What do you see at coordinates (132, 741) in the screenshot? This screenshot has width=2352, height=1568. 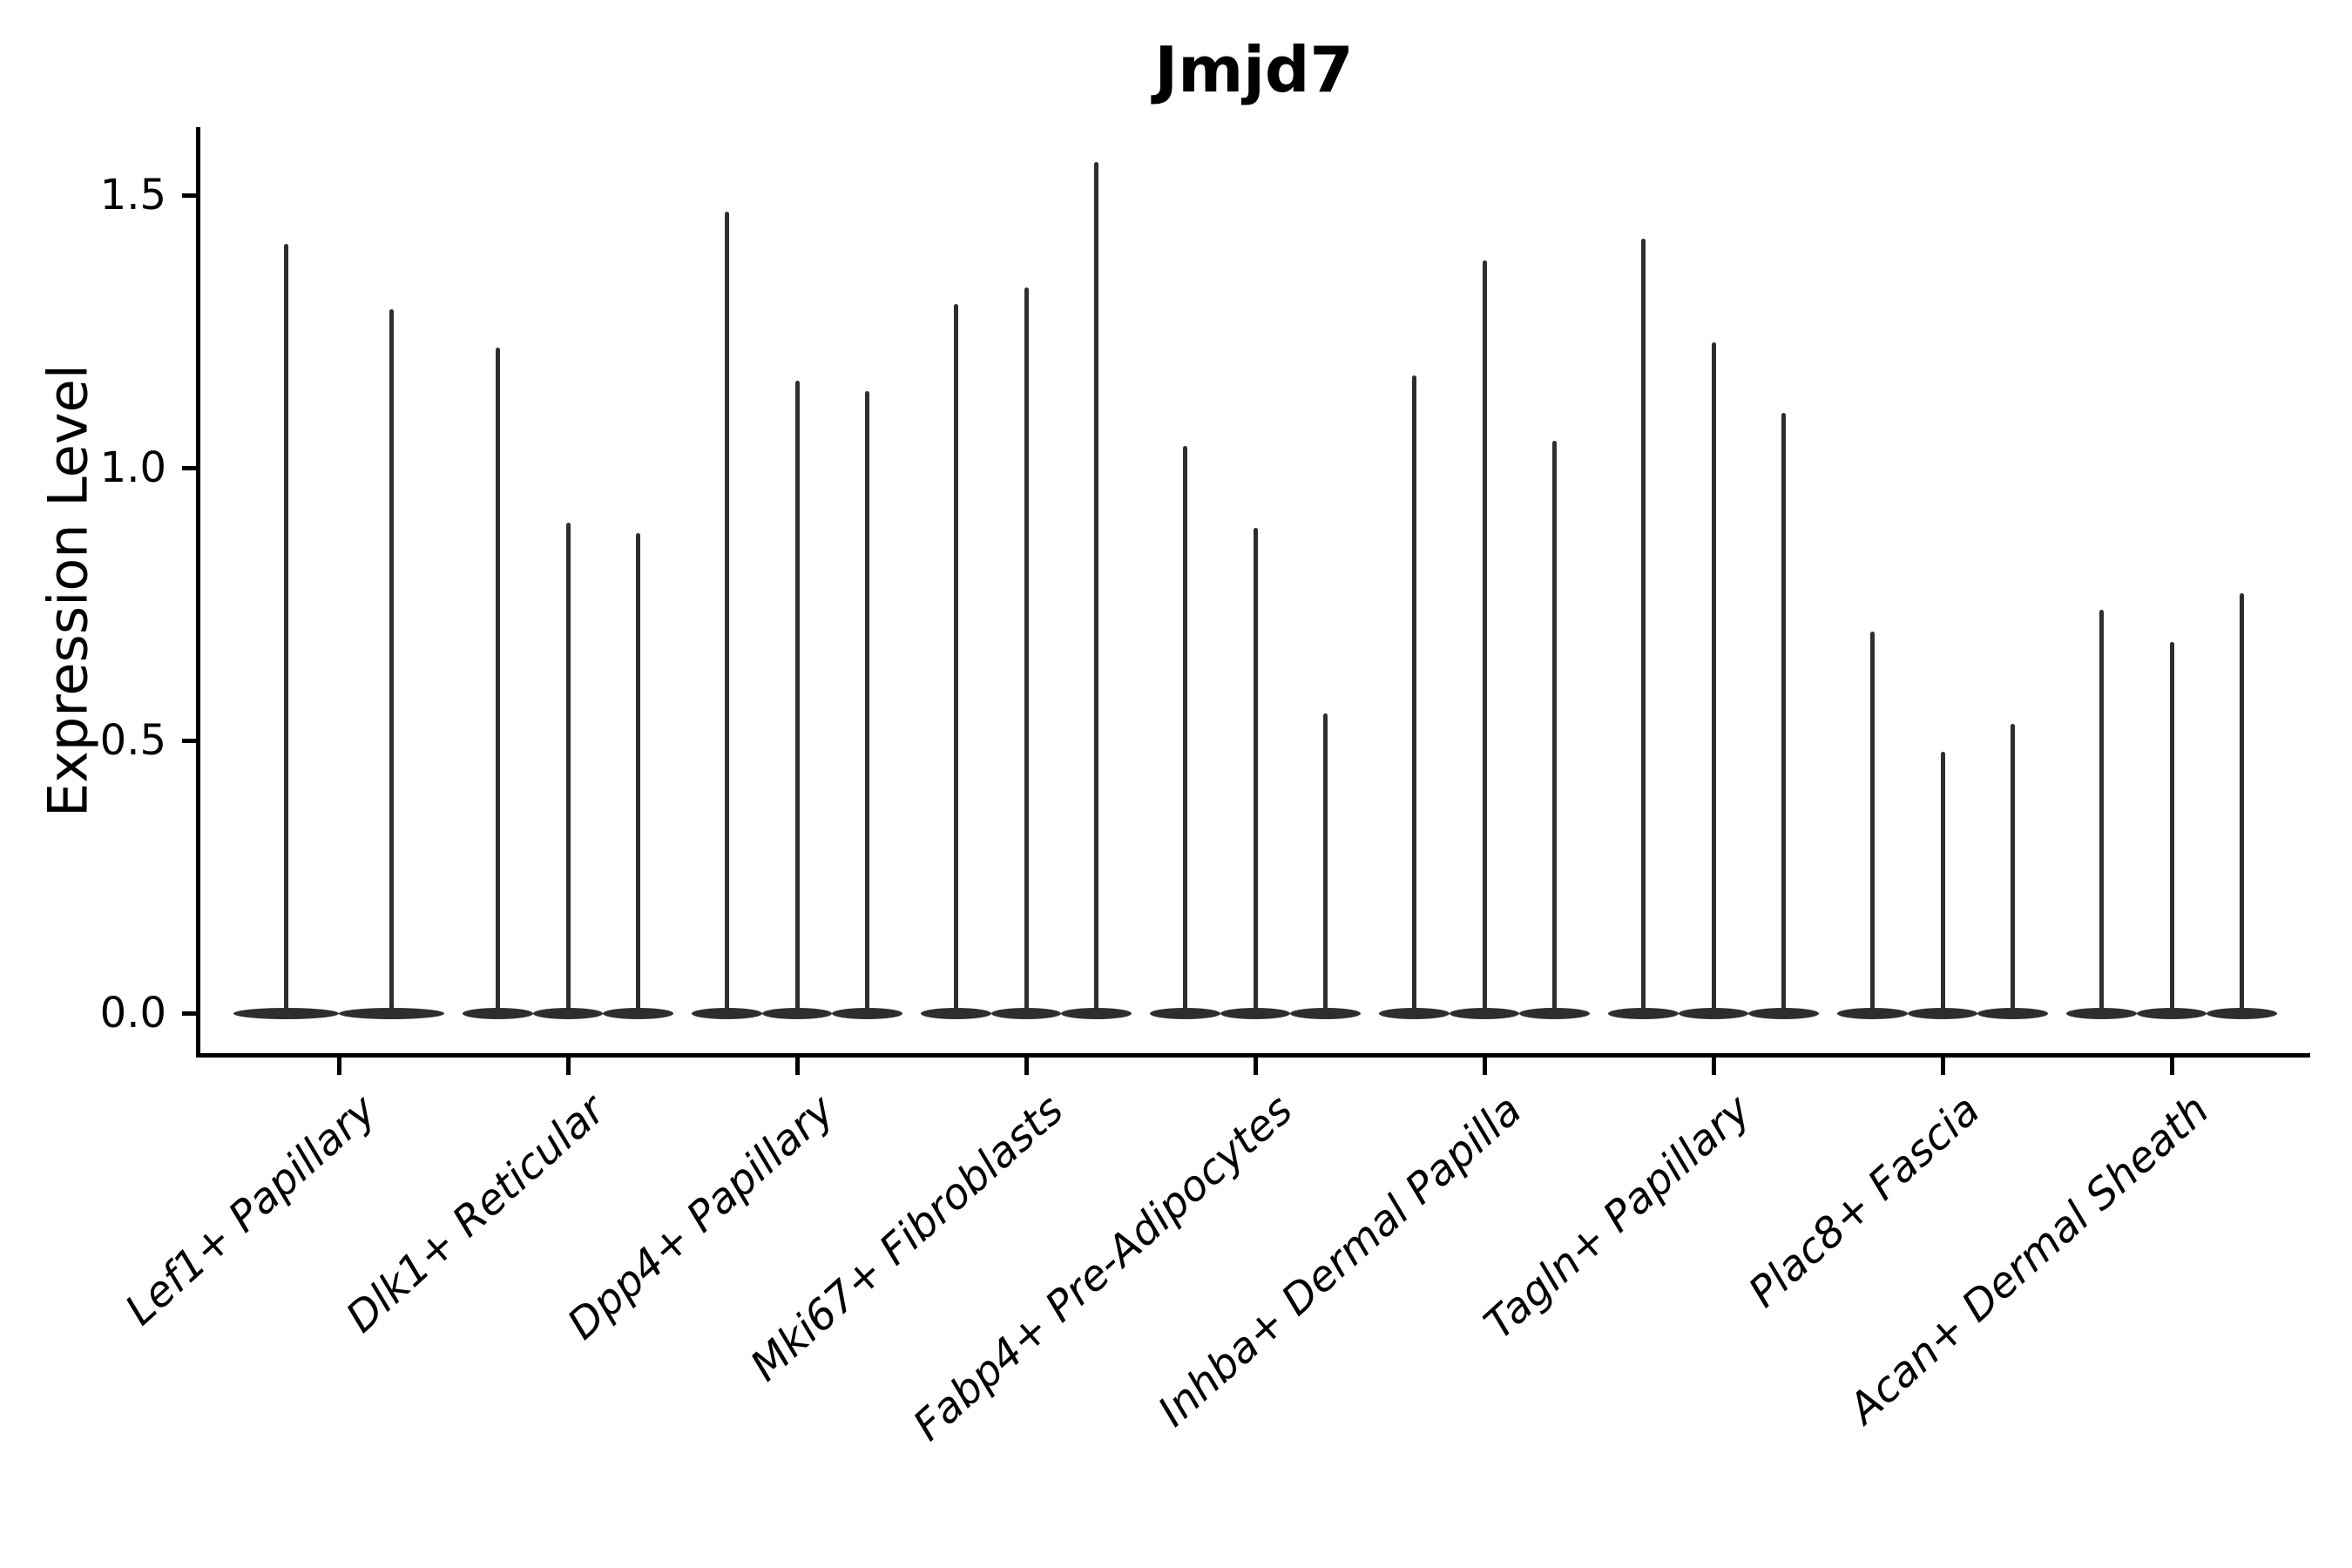 I see `y-tick-label: 0.5` at bounding box center [132, 741].